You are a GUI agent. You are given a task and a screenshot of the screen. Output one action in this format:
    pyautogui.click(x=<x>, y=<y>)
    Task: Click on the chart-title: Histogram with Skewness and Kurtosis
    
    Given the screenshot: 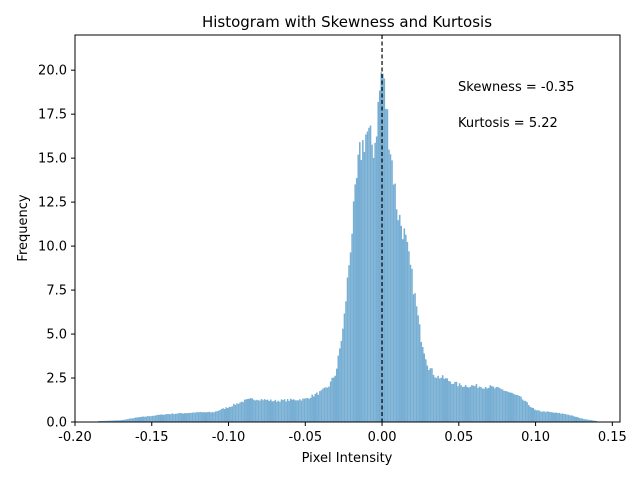 What is the action you would take?
    pyautogui.click(x=347, y=22)
    